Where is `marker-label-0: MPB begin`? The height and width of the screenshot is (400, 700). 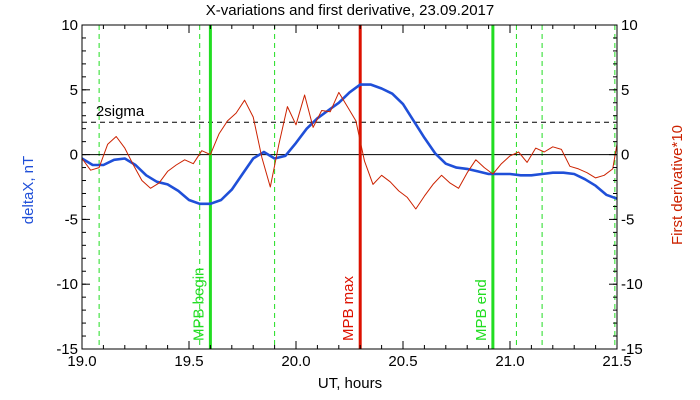 marker-label-0: MPB begin is located at coordinates (198, 304).